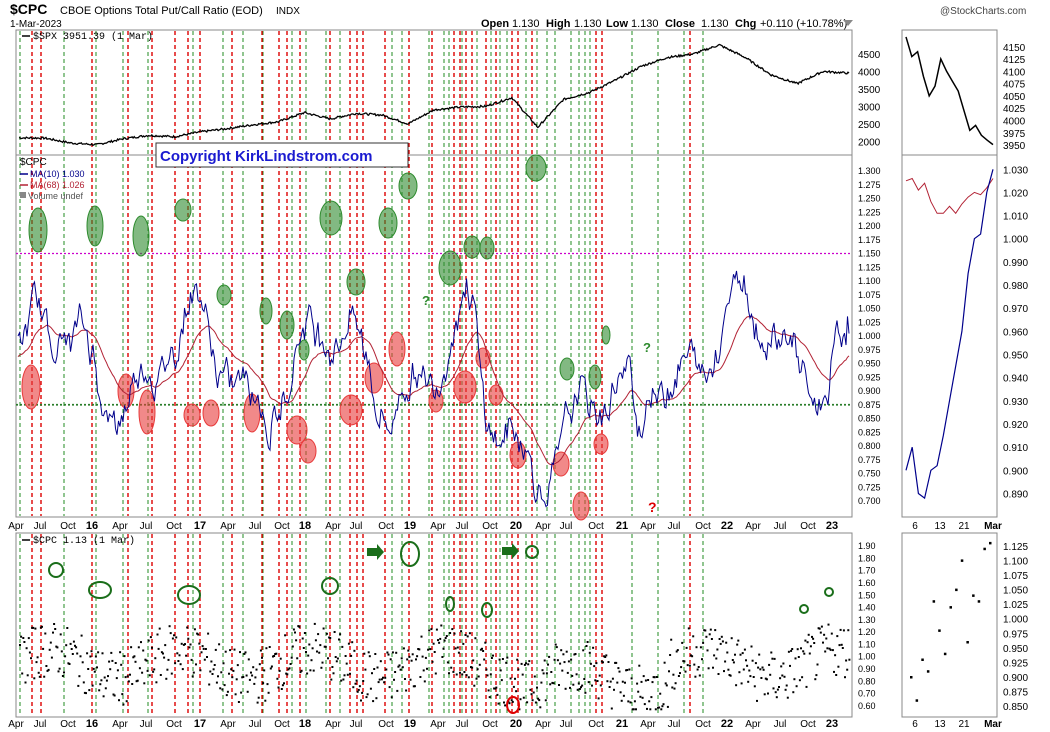  What do you see at coordinates (940, 724) in the screenshot?
I see `zoom-x-tick-label-bottom: 13` at bounding box center [940, 724].